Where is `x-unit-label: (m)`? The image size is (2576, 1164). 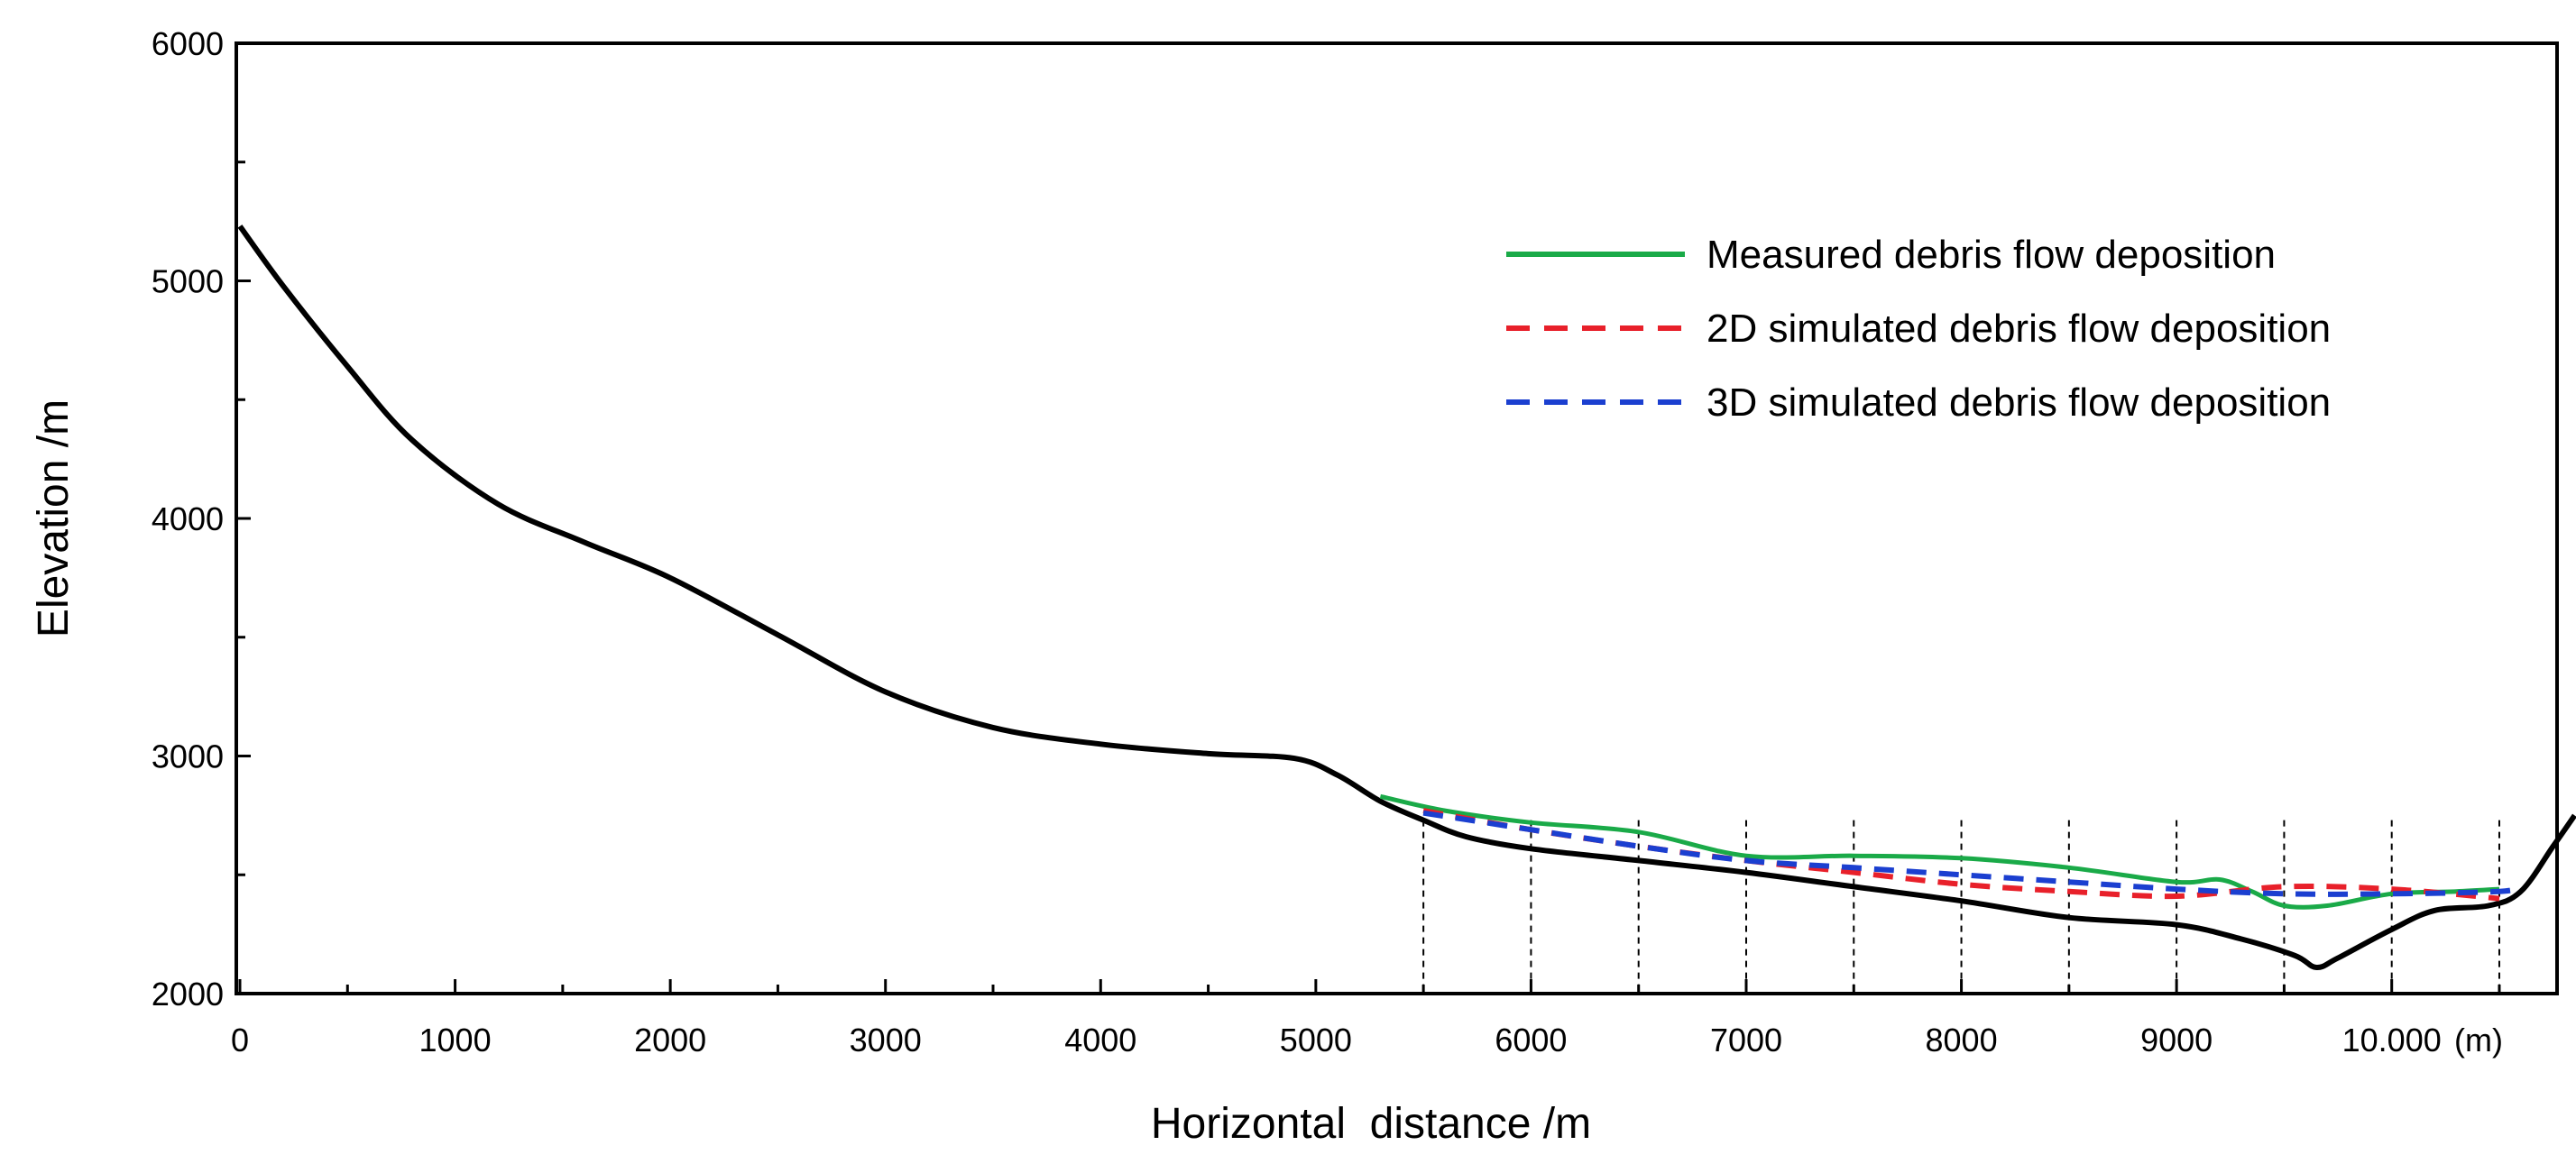
x-unit-label: (m) is located at coordinates (2478, 1040).